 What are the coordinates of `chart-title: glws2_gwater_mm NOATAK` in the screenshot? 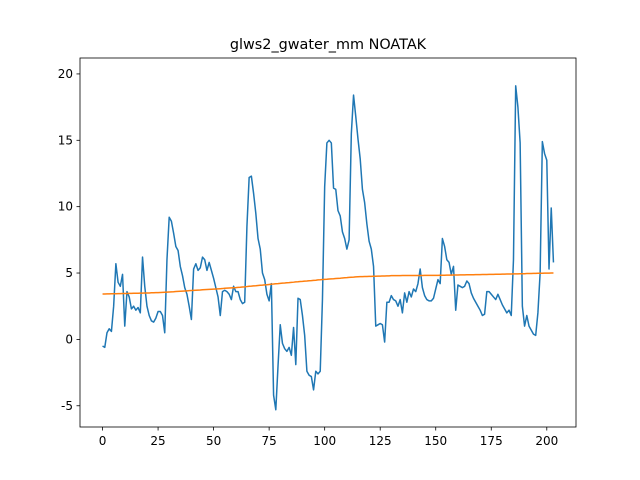 It's located at (328, 45).